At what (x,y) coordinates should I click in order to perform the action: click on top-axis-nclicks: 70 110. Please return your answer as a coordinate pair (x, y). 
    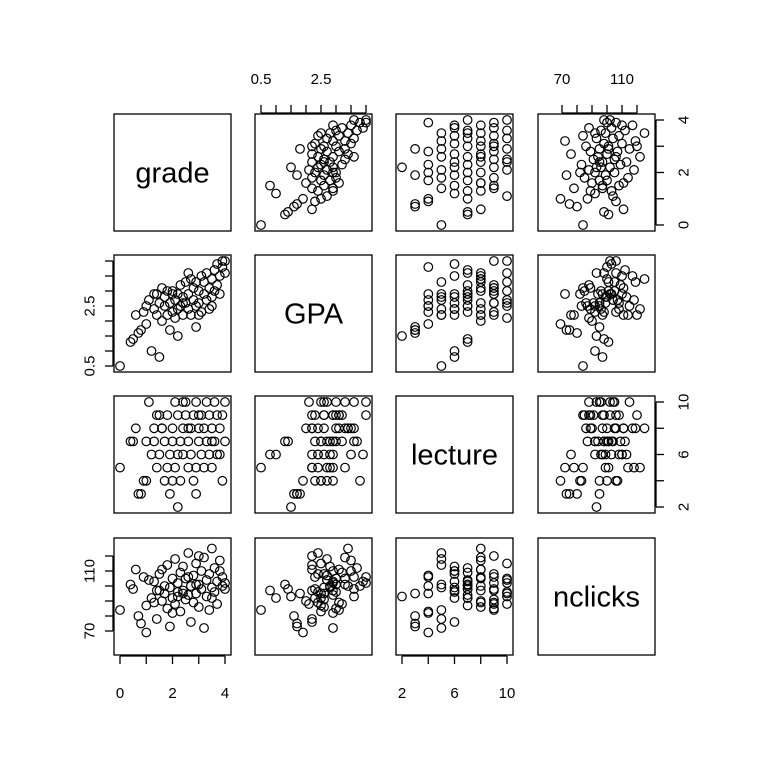
    Looking at the image, I should click on (596, 92).